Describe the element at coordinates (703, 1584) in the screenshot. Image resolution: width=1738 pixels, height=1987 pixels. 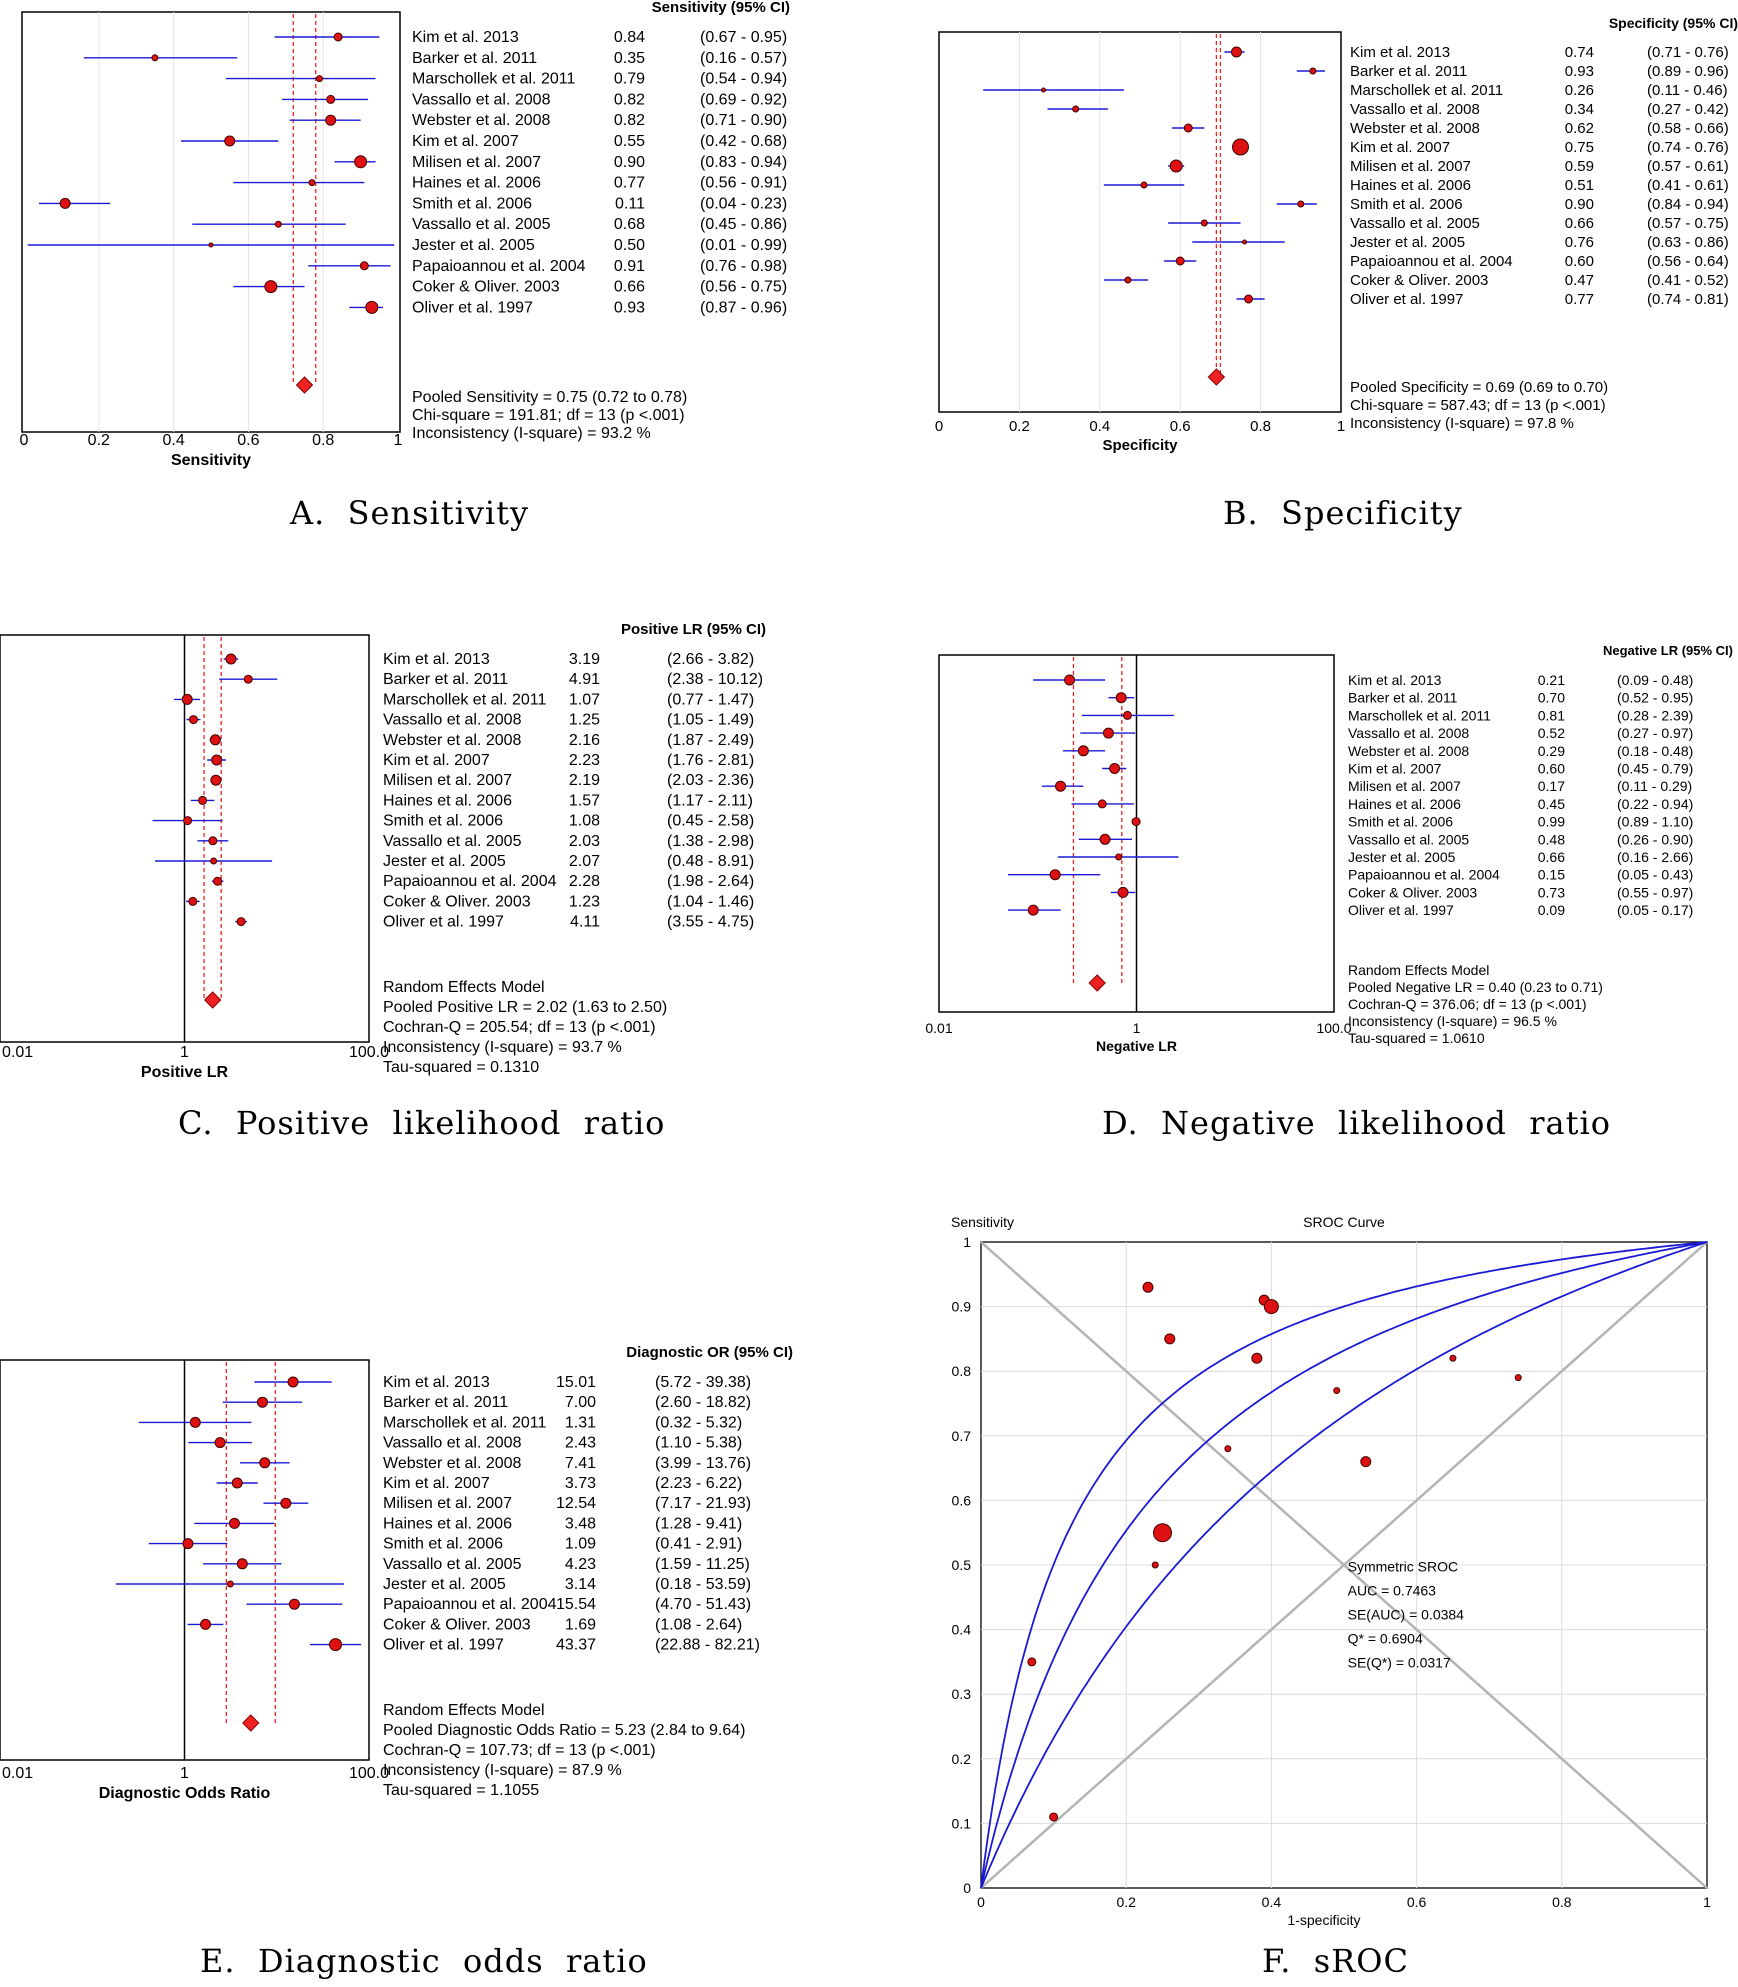
I see `study-ci: (0.18 - 53.59)` at that location.